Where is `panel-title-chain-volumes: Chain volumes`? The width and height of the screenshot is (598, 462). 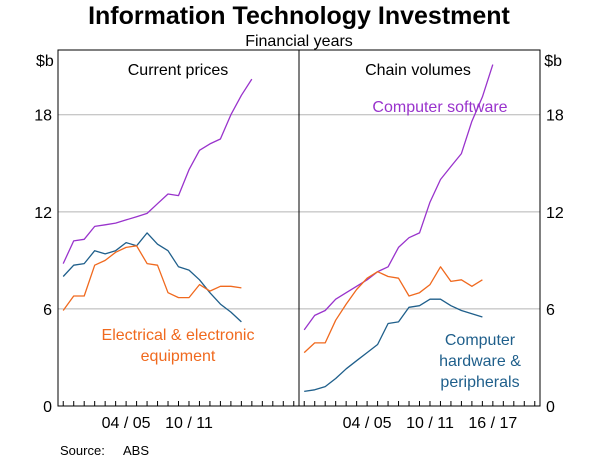
panel-title-chain-volumes: Chain volumes is located at coordinates (418, 70).